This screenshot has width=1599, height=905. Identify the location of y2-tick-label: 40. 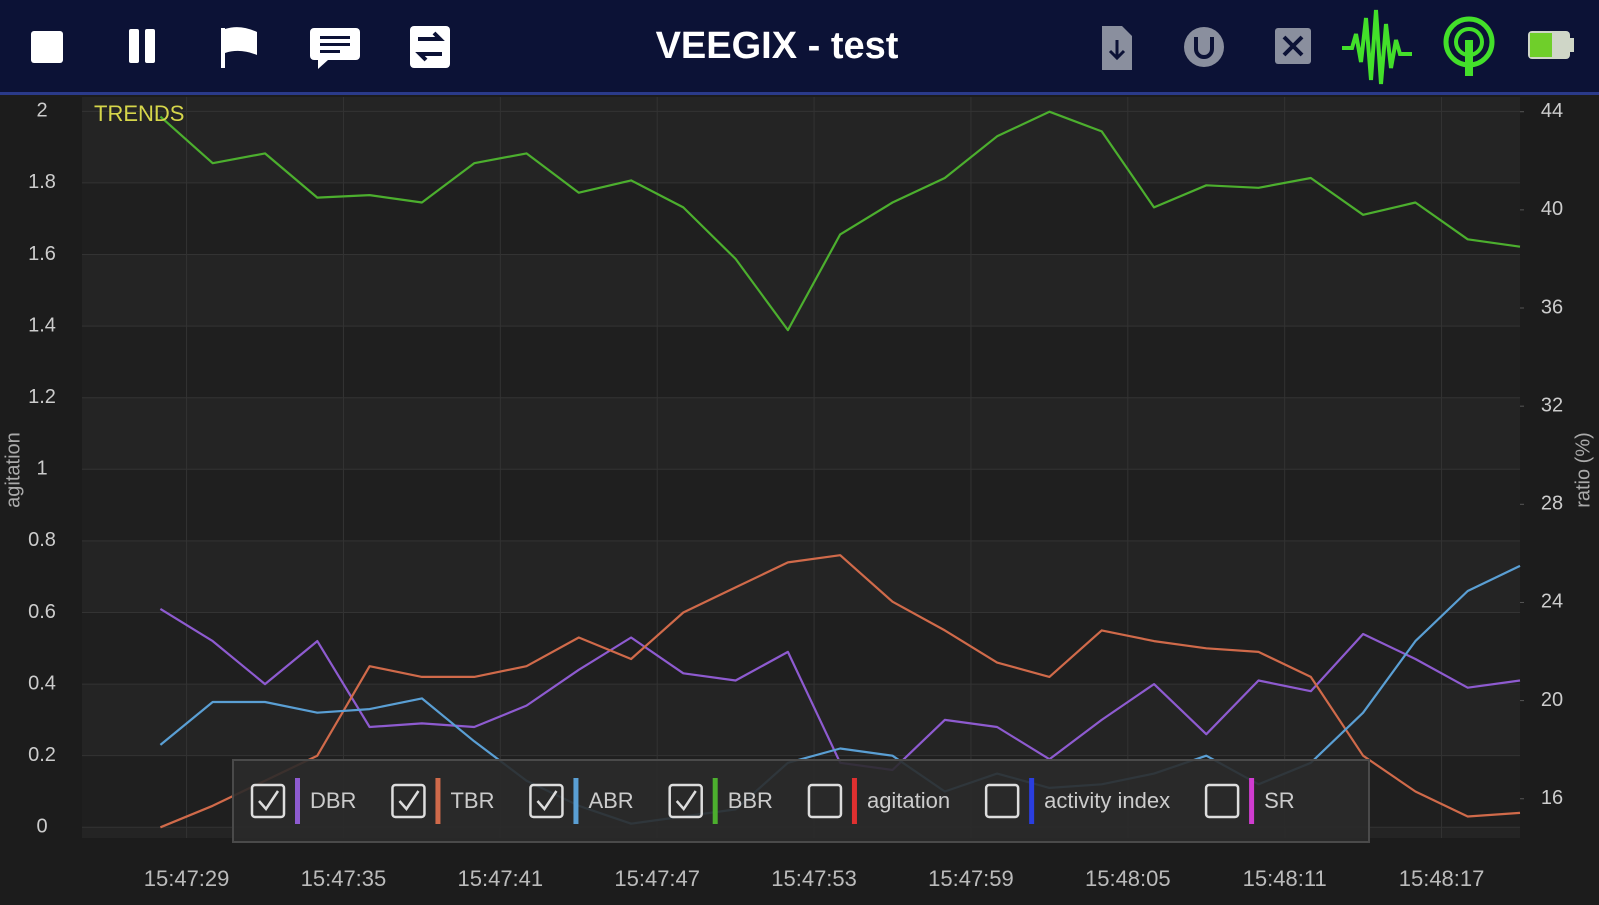
(1552, 209).